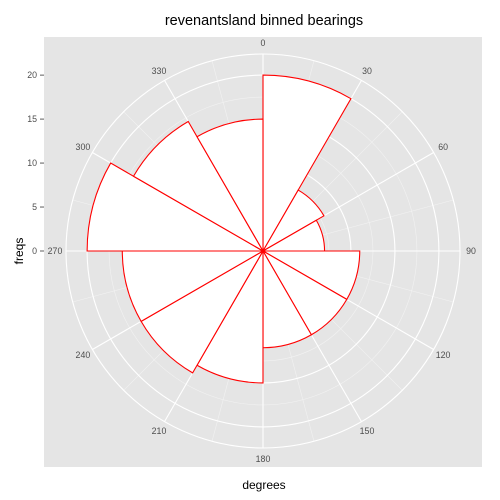  I want to click on angle-tick-label: 210, so click(159, 431).